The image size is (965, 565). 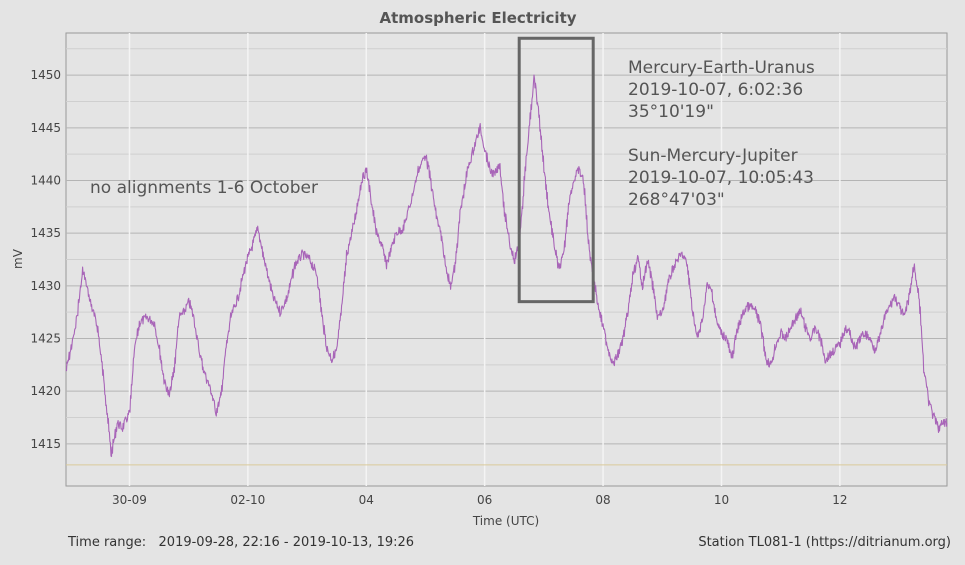 I want to click on highlight-box, so click(x=556, y=170).